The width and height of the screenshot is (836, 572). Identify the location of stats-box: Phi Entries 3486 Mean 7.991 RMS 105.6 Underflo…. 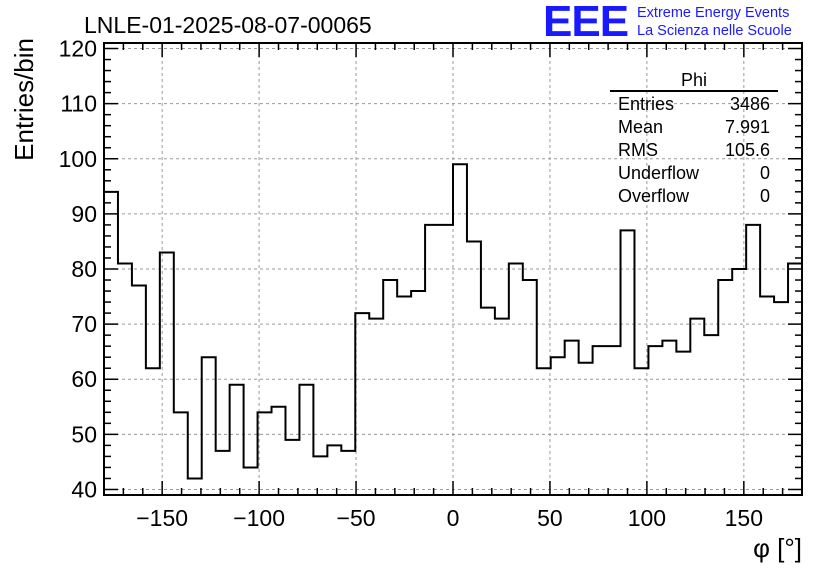
(694, 138).